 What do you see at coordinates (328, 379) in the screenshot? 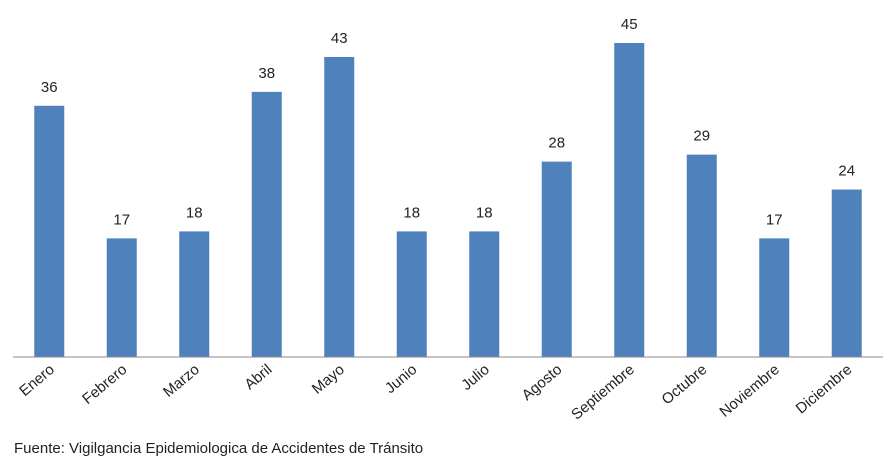
I see `x-tick-label: Mayo` at bounding box center [328, 379].